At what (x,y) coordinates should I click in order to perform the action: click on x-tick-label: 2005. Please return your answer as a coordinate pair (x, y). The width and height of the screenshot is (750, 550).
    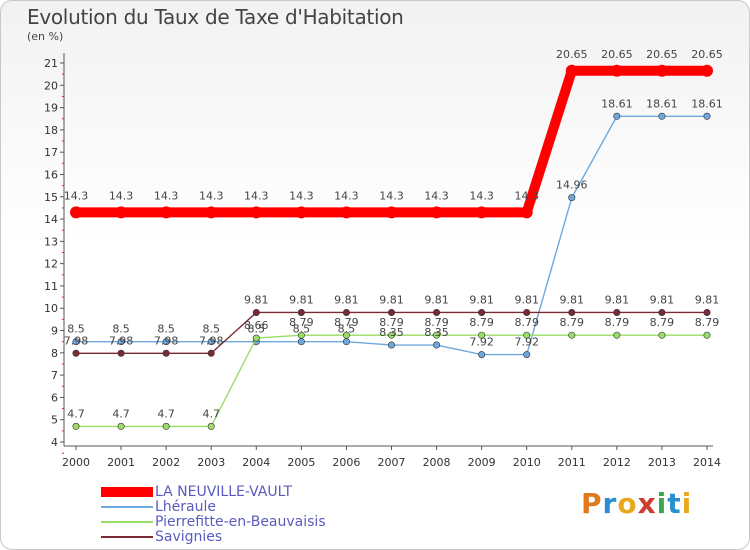
    Looking at the image, I should click on (301, 462).